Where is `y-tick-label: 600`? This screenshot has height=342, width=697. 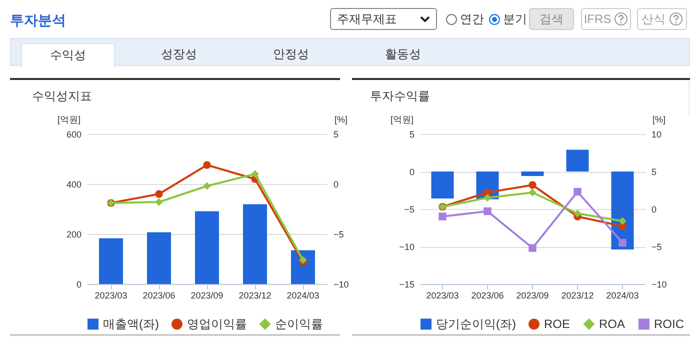
y-tick-label: 600 is located at coordinates (74, 135).